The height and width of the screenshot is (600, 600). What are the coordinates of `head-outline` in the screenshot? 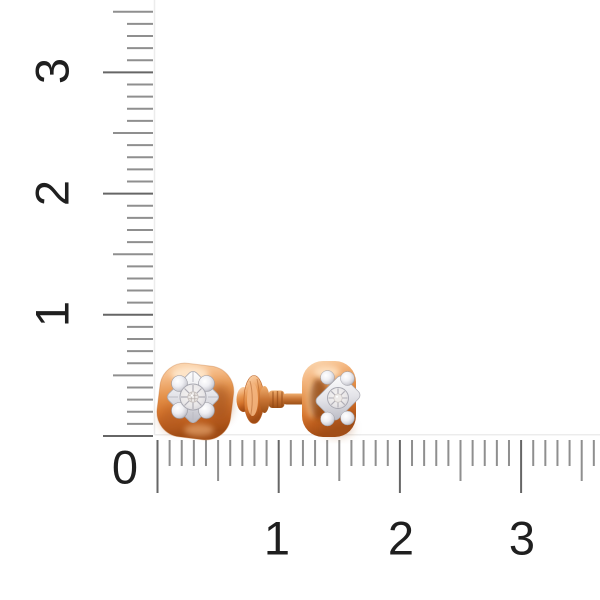 It's located at (195, 401).